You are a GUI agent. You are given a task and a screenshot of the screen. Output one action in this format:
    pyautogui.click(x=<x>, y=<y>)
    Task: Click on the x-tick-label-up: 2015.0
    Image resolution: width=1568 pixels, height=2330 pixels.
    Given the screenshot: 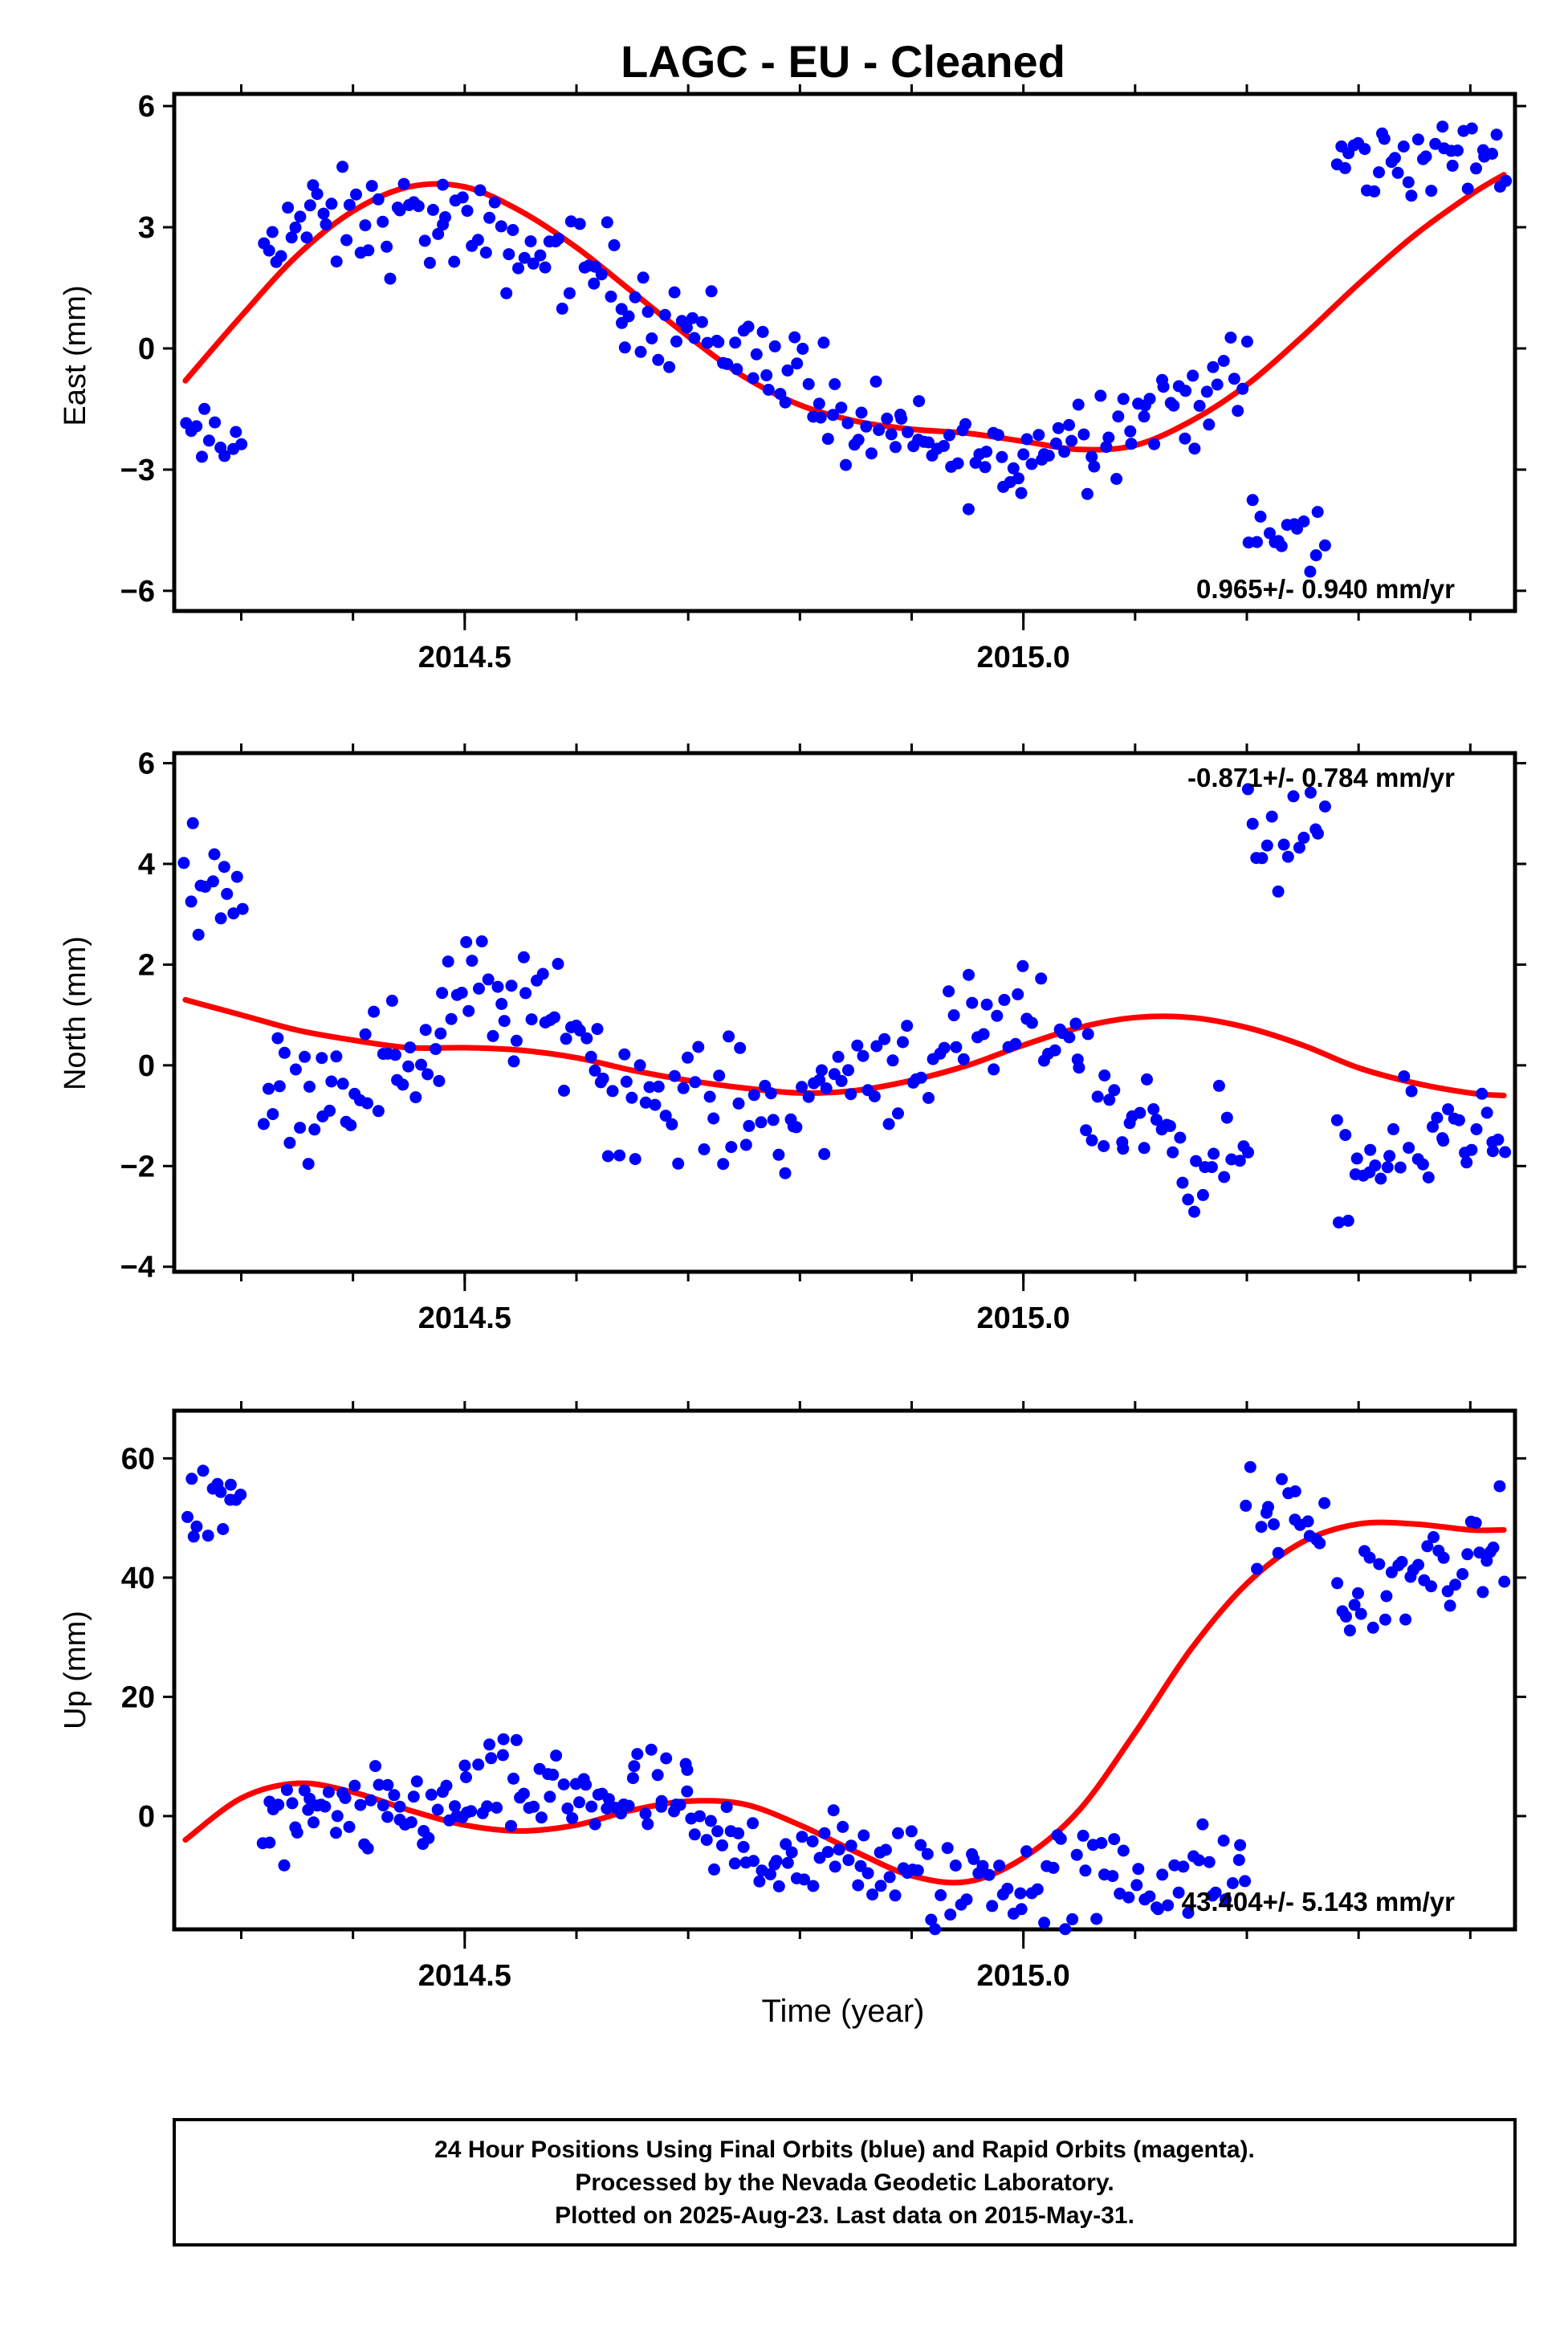 What is the action you would take?
    pyautogui.click(x=1023, y=1976)
    